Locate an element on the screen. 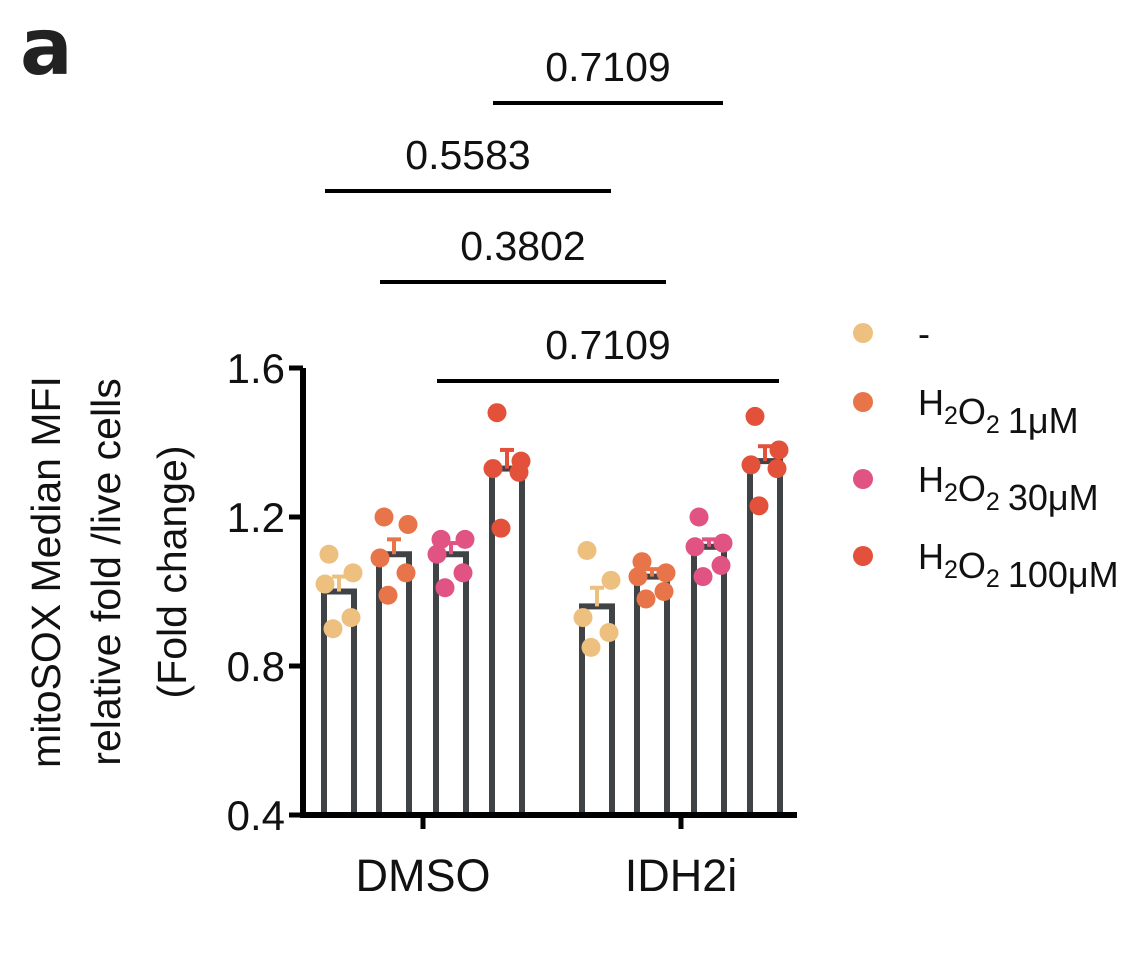 Image resolution: width=1136 pixels, height=970 pixels. legend-entry: - is located at coordinates (924, 333).